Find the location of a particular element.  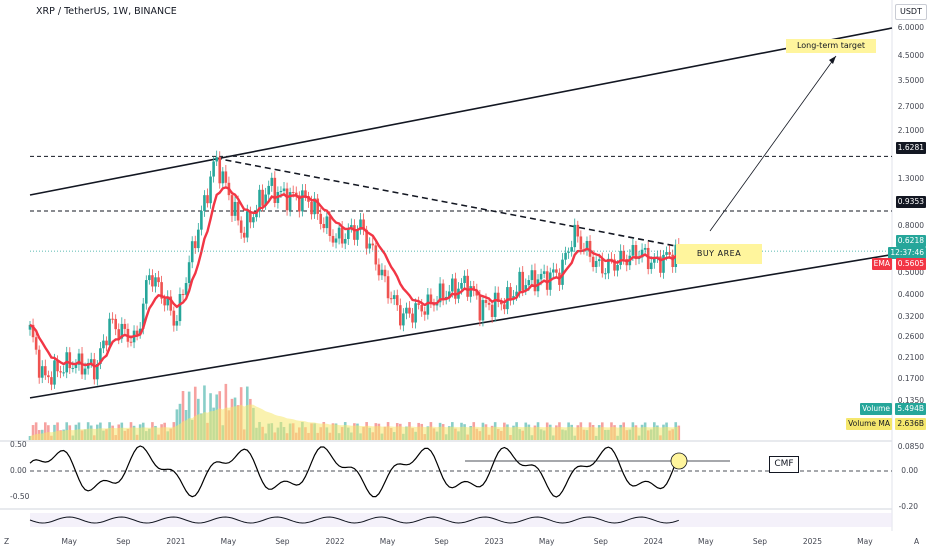

time-axis-label: 2021 is located at coordinates (176, 541).